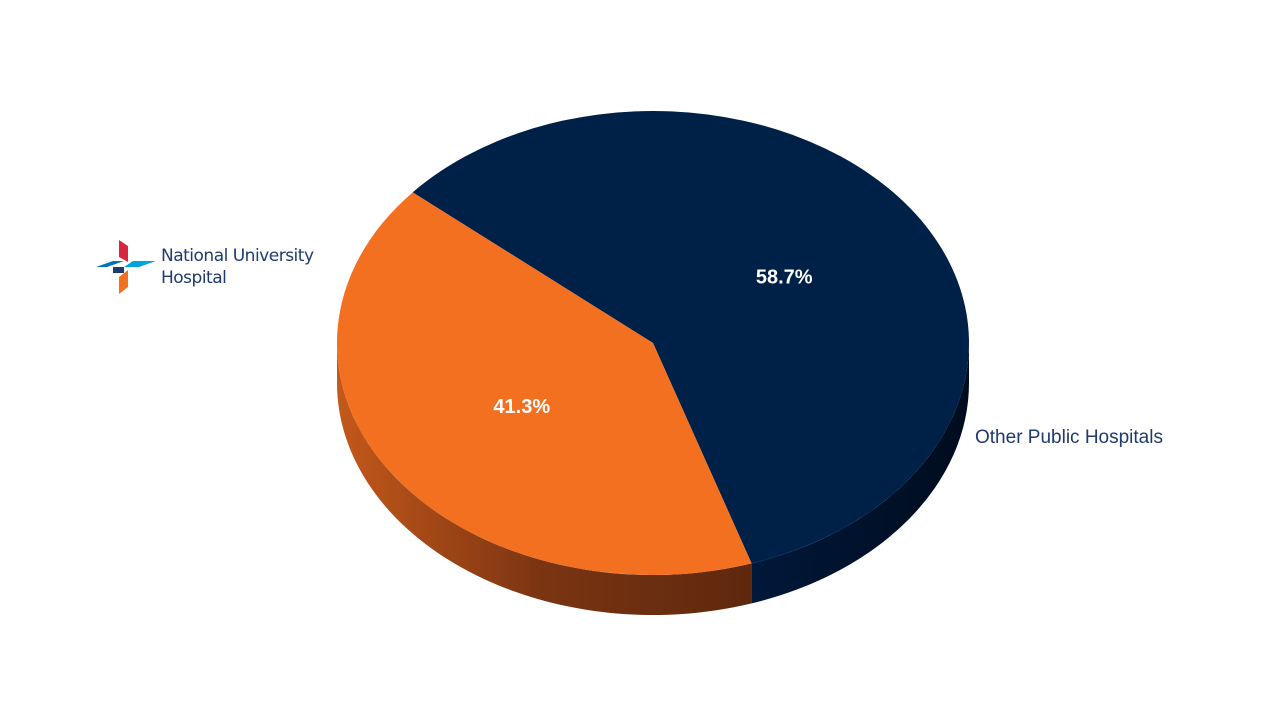 The height and width of the screenshot is (720, 1280). I want to click on legend-label: Other Public Hospitals, so click(1069, 437).